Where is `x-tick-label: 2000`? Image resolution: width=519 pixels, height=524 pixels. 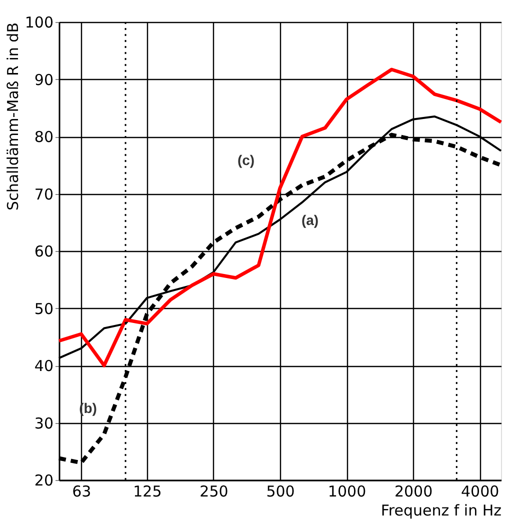
x-tick-label: 2000 is located at coordinates (413, 491).